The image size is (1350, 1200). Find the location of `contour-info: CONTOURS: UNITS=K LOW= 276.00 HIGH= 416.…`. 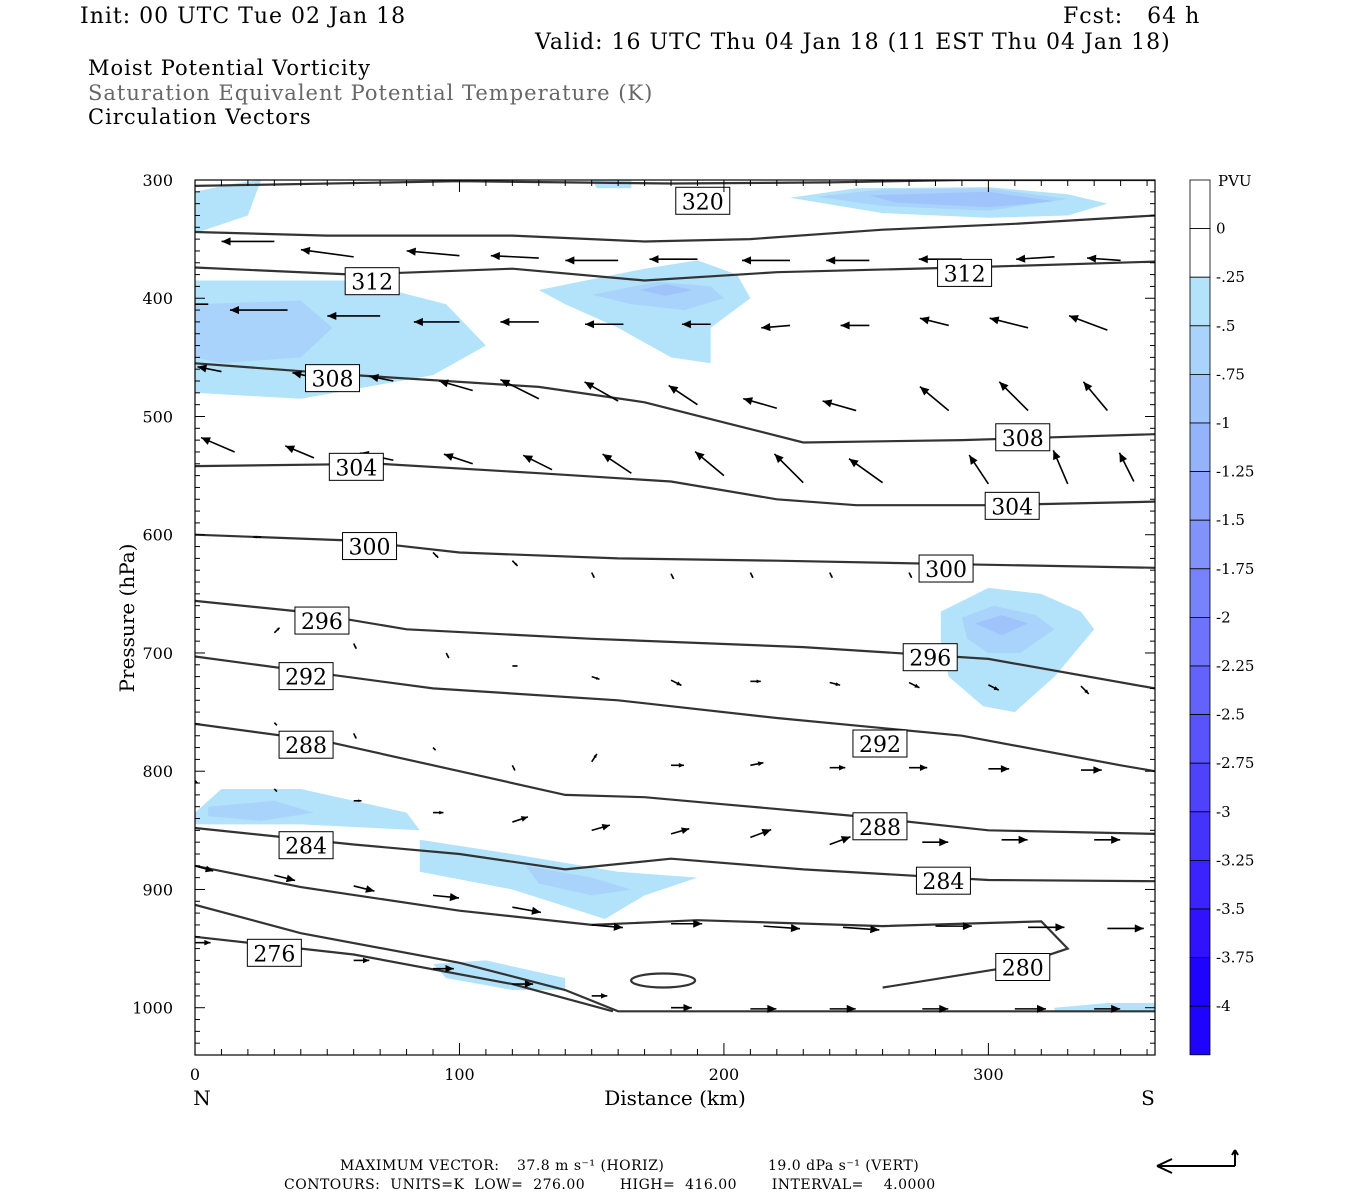

contour-info: CONTOURS: UNITS=K LOW= 276.00 HIGH= 416.… is located at coordinates (610, 1185).